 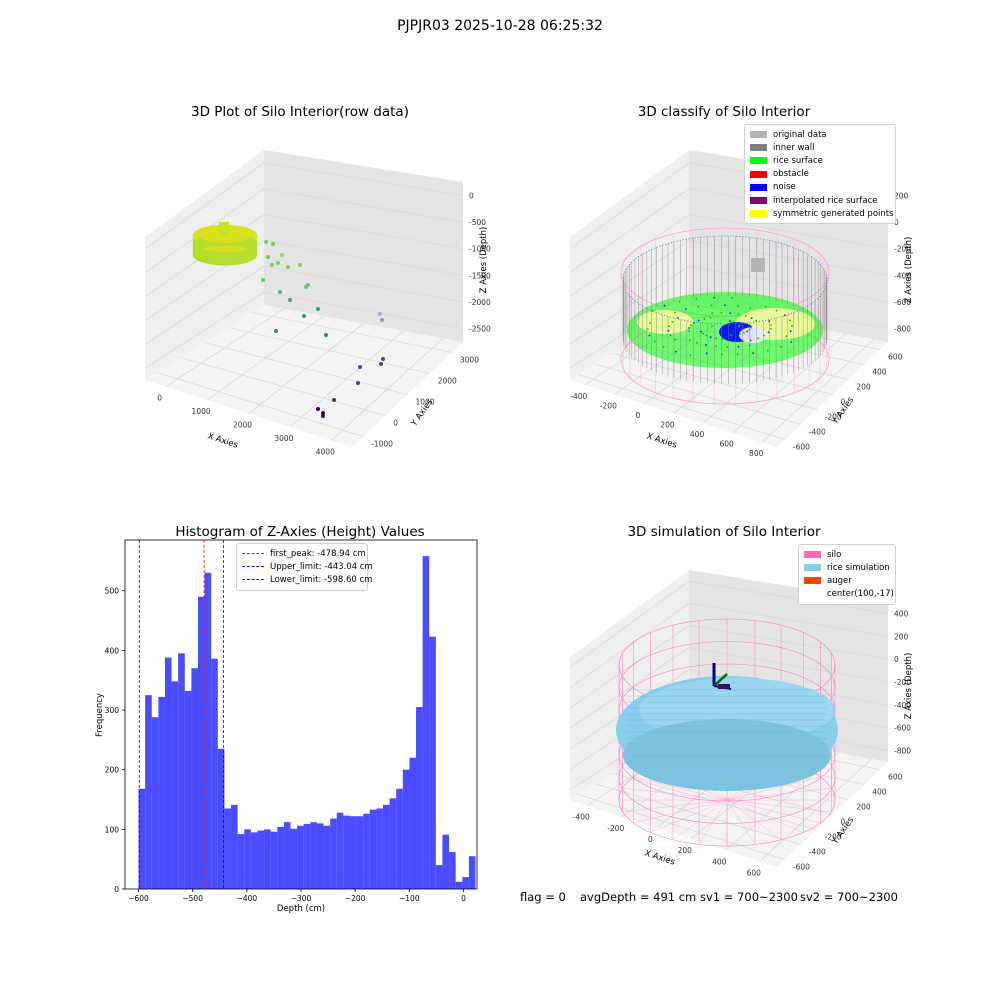 I want to click on z-tick-label: 400, so click(x=901, y=613).